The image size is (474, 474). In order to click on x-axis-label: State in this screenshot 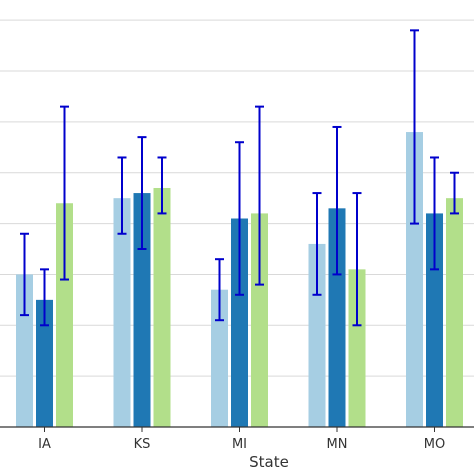, I will do `click(269, 462)`.